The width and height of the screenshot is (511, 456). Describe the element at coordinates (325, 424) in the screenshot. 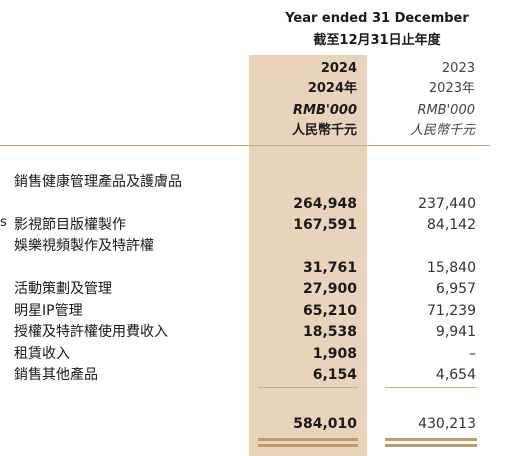

I see `total-2024: 584,010` at that location.